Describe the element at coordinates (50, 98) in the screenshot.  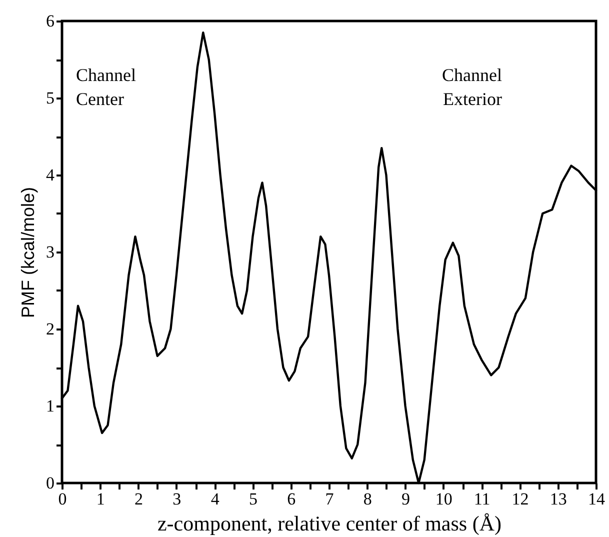
I see `y-tick-label: 5` at that location.